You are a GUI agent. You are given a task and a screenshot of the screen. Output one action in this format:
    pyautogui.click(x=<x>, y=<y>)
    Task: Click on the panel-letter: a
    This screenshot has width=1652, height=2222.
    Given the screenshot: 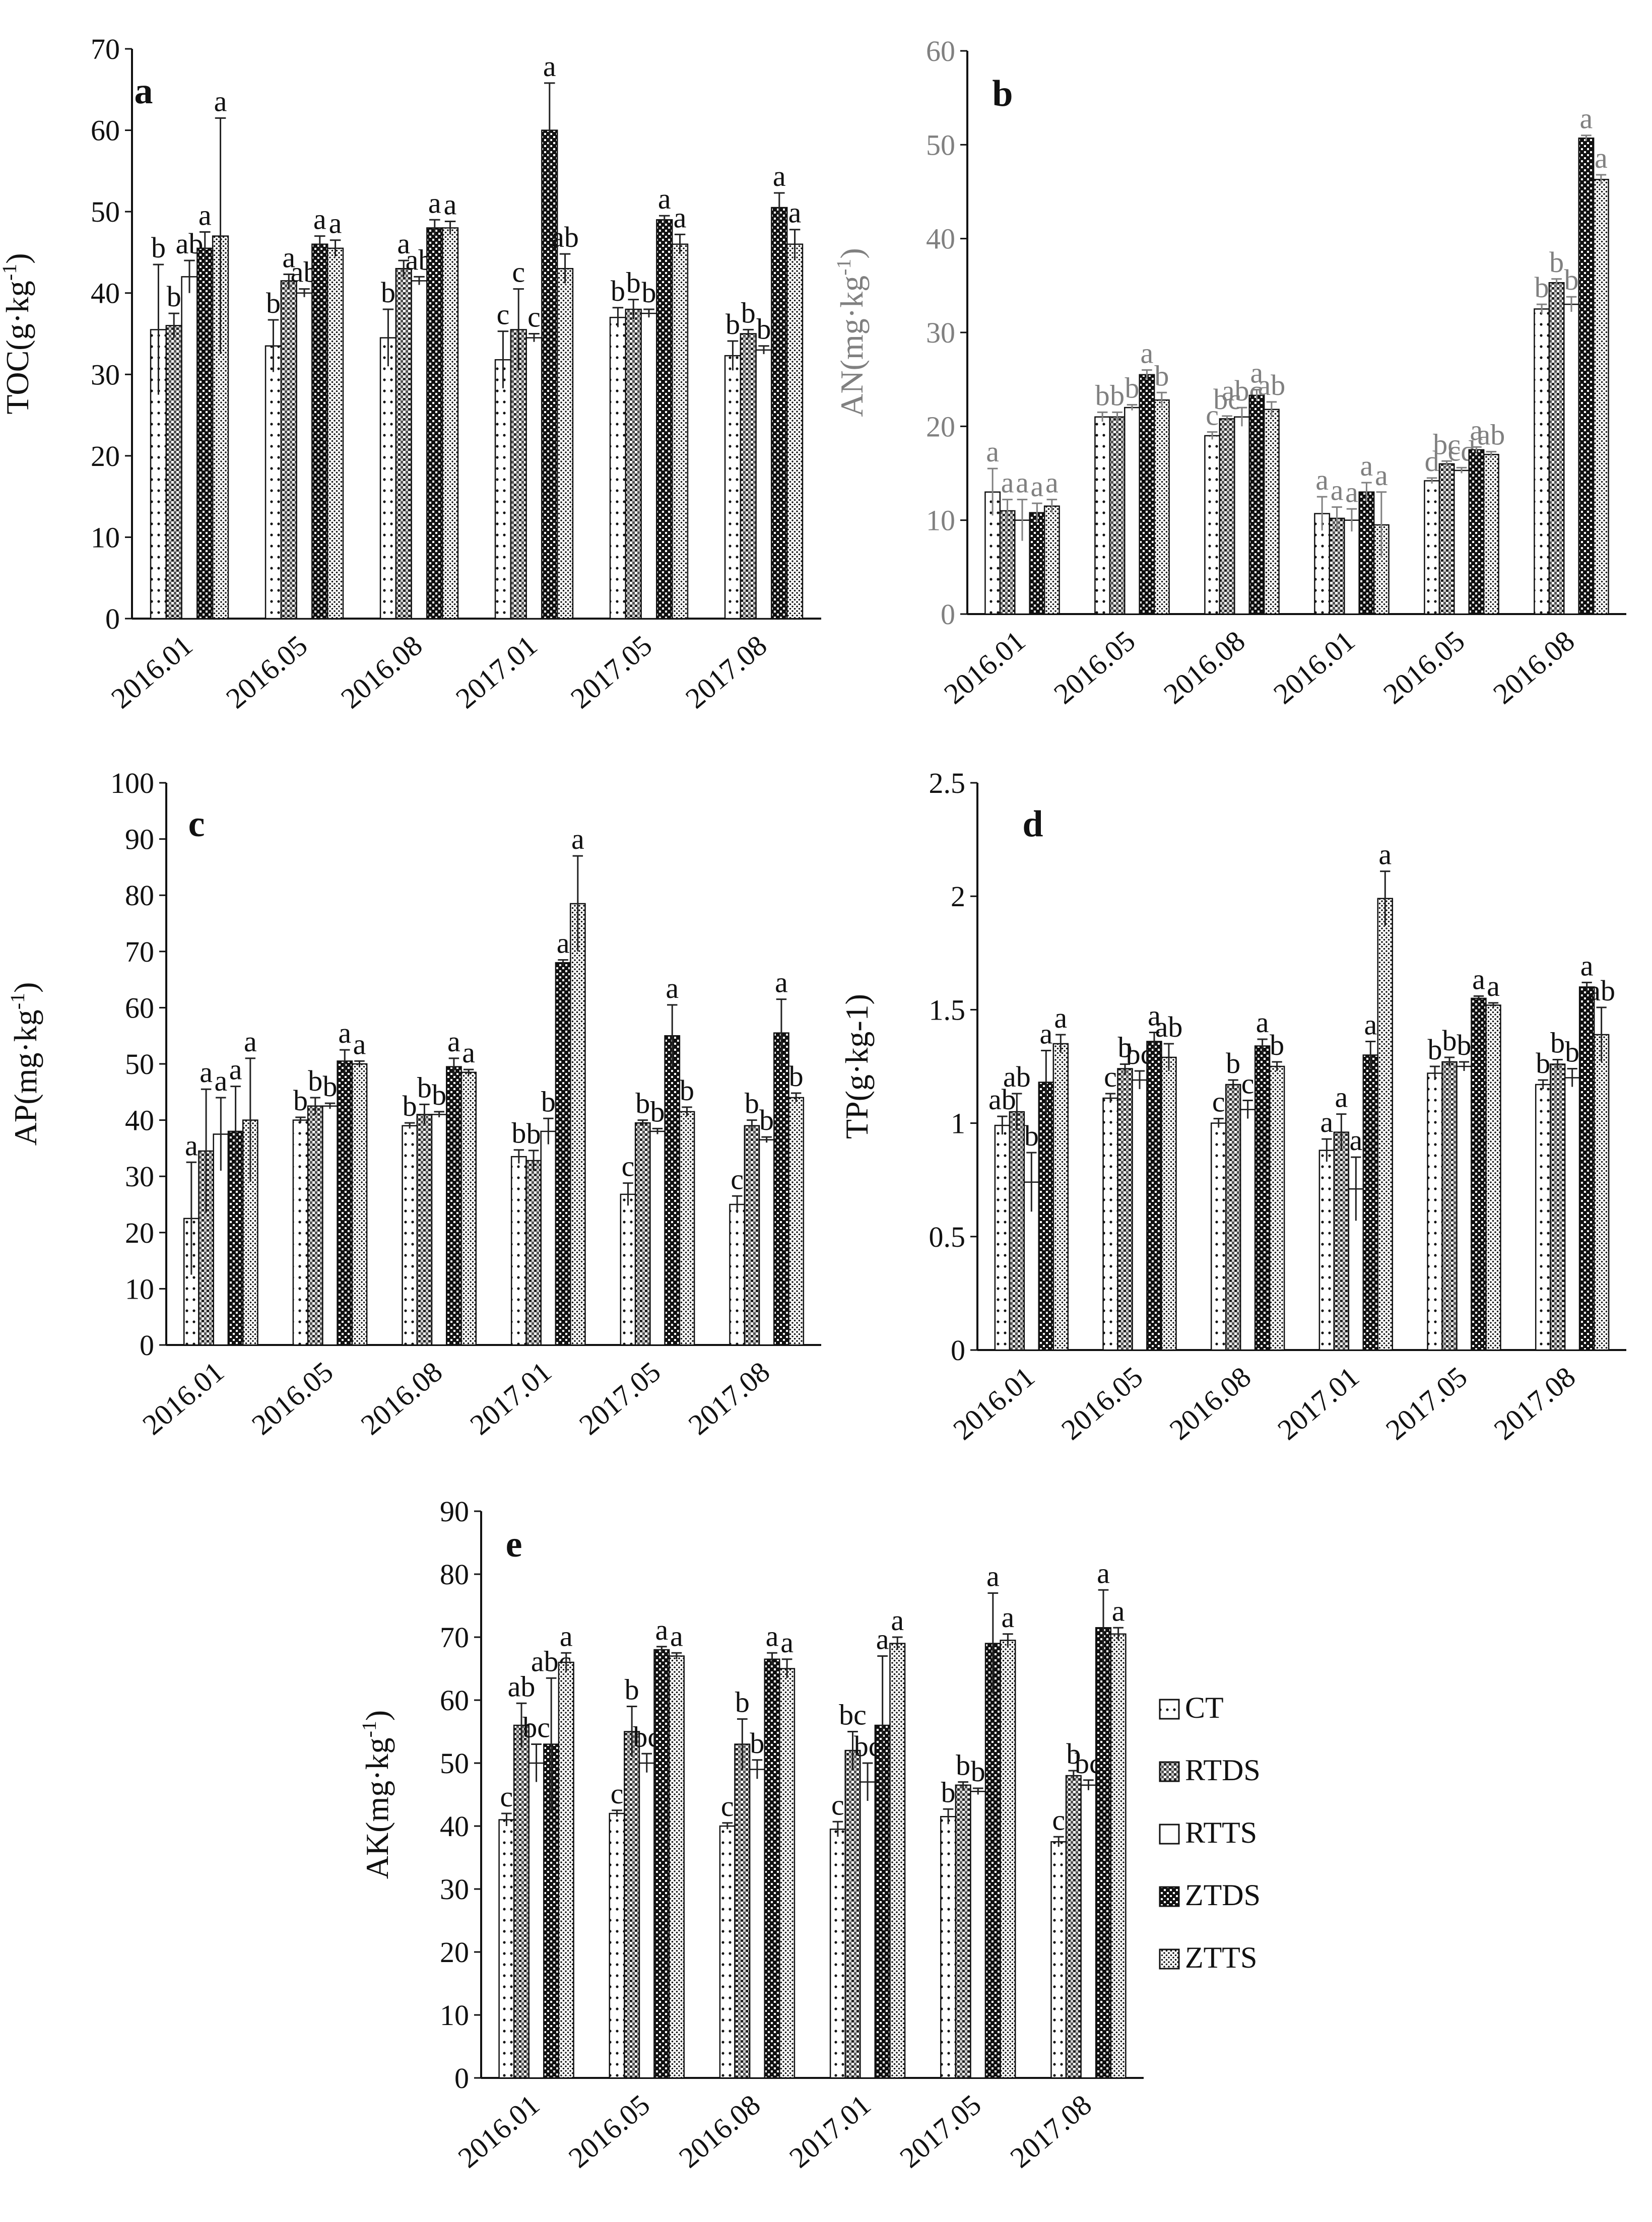 What is the action you would take?
    pyautogui.click(x=144, y=91)
    